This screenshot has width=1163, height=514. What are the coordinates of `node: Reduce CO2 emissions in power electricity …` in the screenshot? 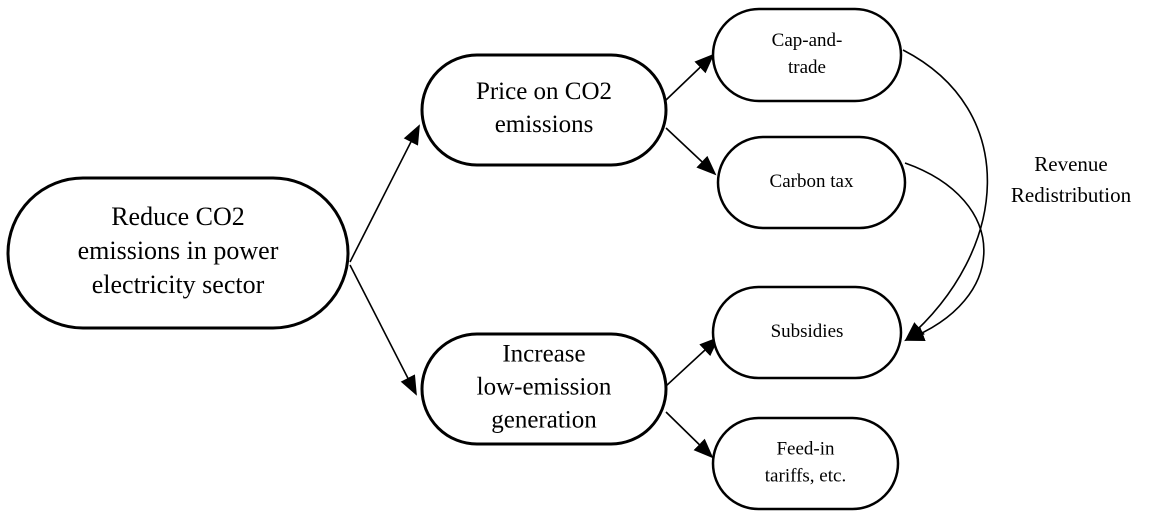 It's located at (178, 253).